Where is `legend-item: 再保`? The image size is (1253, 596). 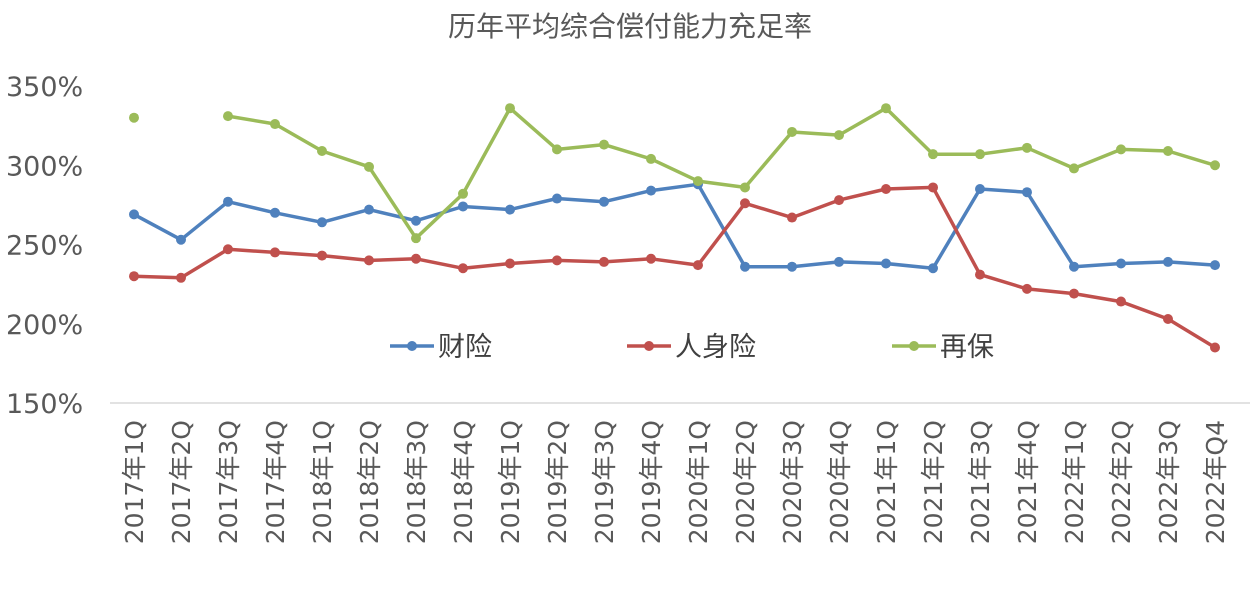
legend-item: 再保 is located at coordinates (943, 347).